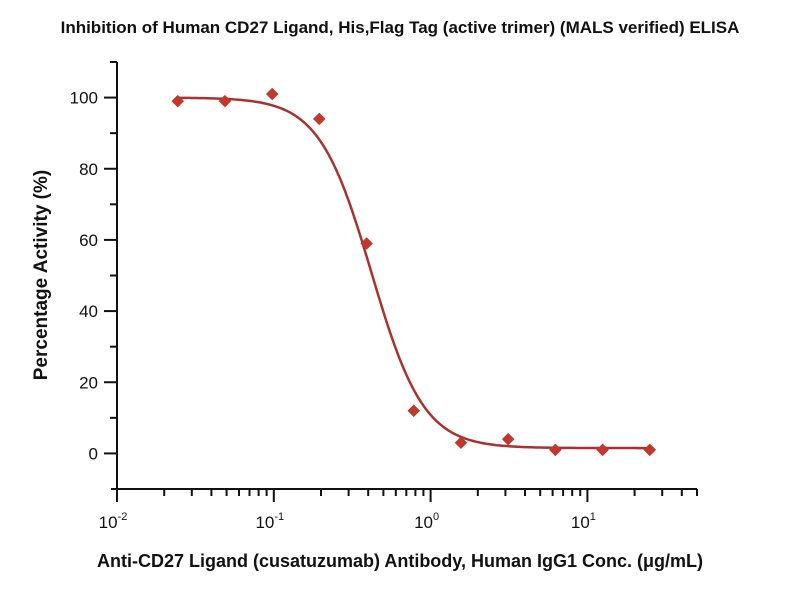 The width and height of the screenshot is (800, 600). What do you see at coordinates (88, 169) in the screenshot?
I see `y-tick-label: 80` at bounding box center [88, 169].